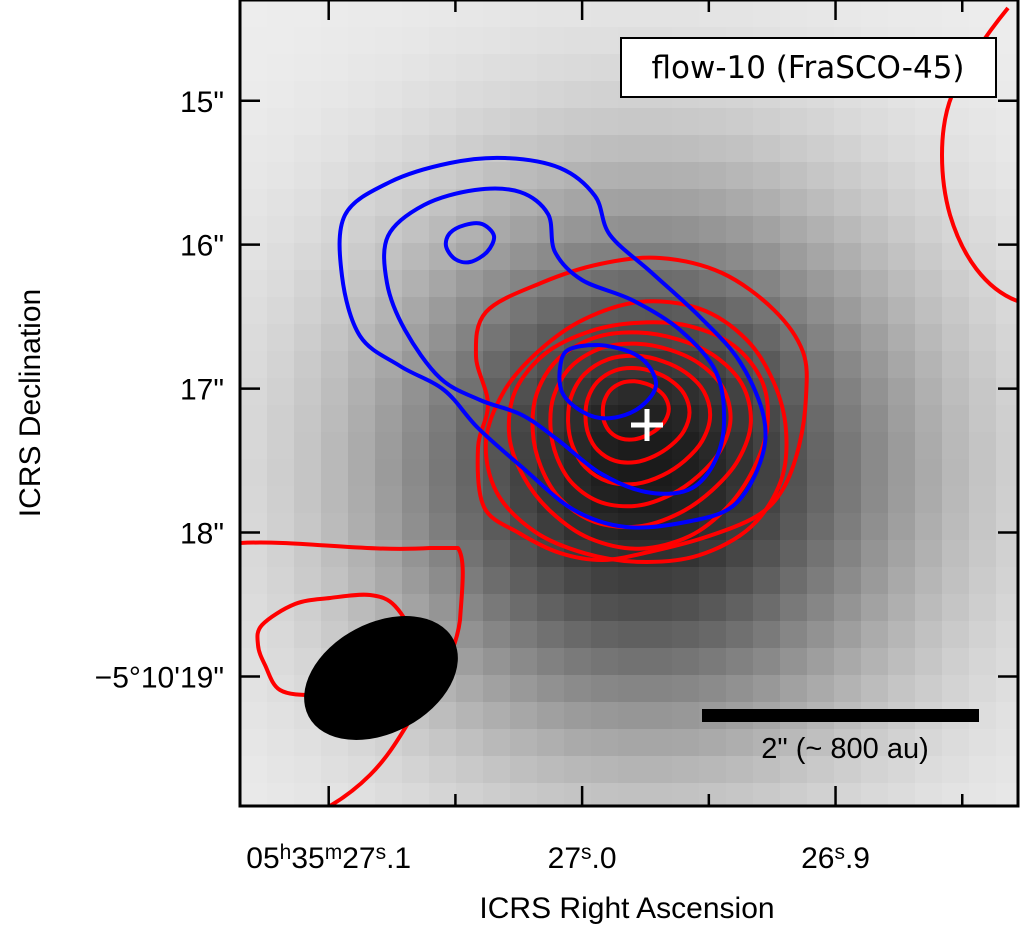  Describe the element at coordinates (328, 858) in the screenshot. I see `x-tick-label: 05h35m27s.1` at that location.